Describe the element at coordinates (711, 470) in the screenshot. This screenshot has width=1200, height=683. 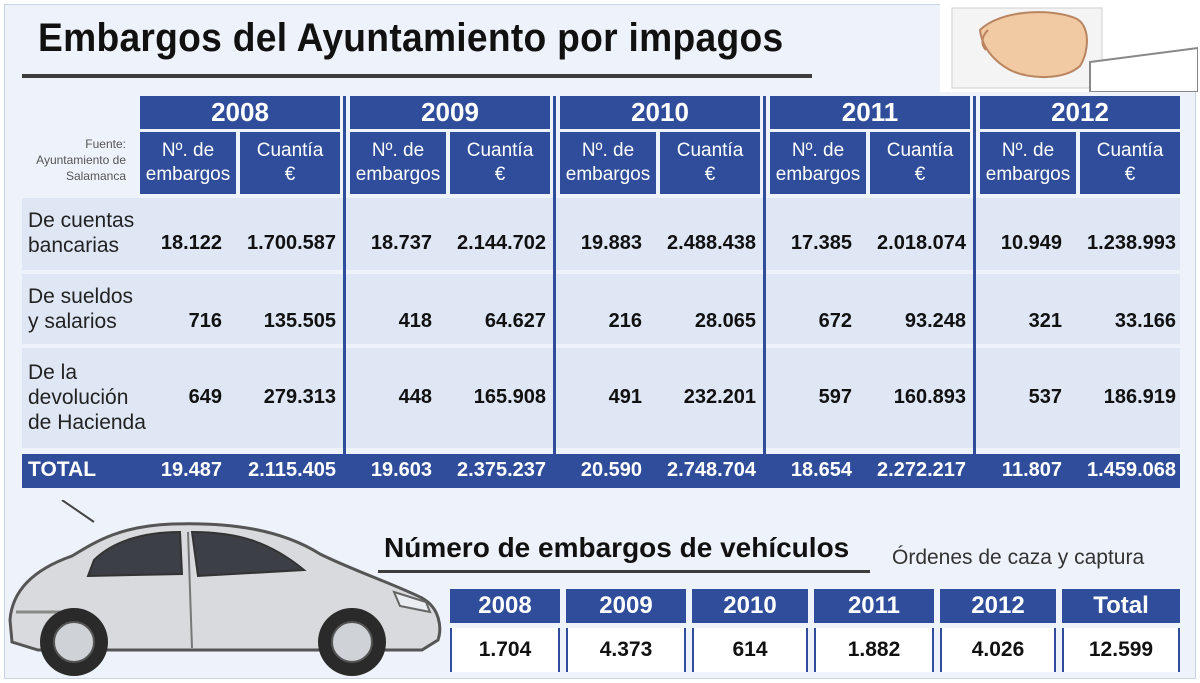
I see `total-cell: 2.748.704` at that location.